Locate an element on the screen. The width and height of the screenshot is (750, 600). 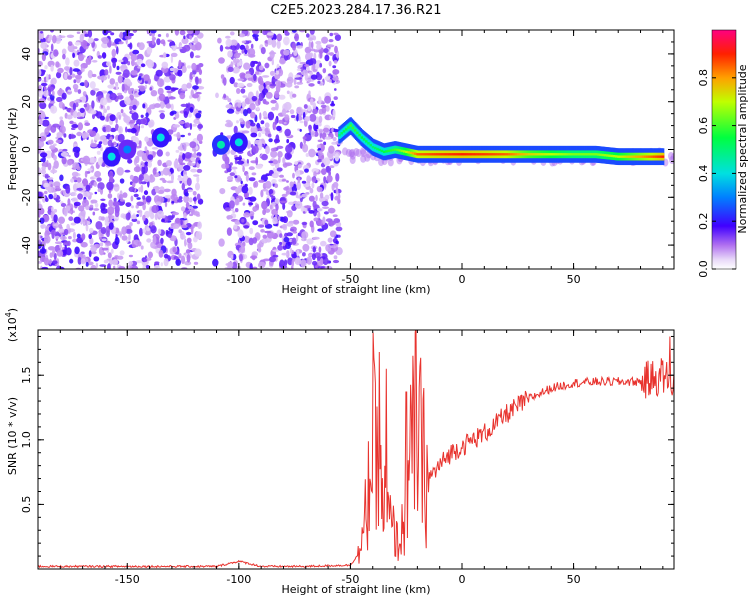
colorbar-tick-label: 0.2 is located at coordinates (703, 221).